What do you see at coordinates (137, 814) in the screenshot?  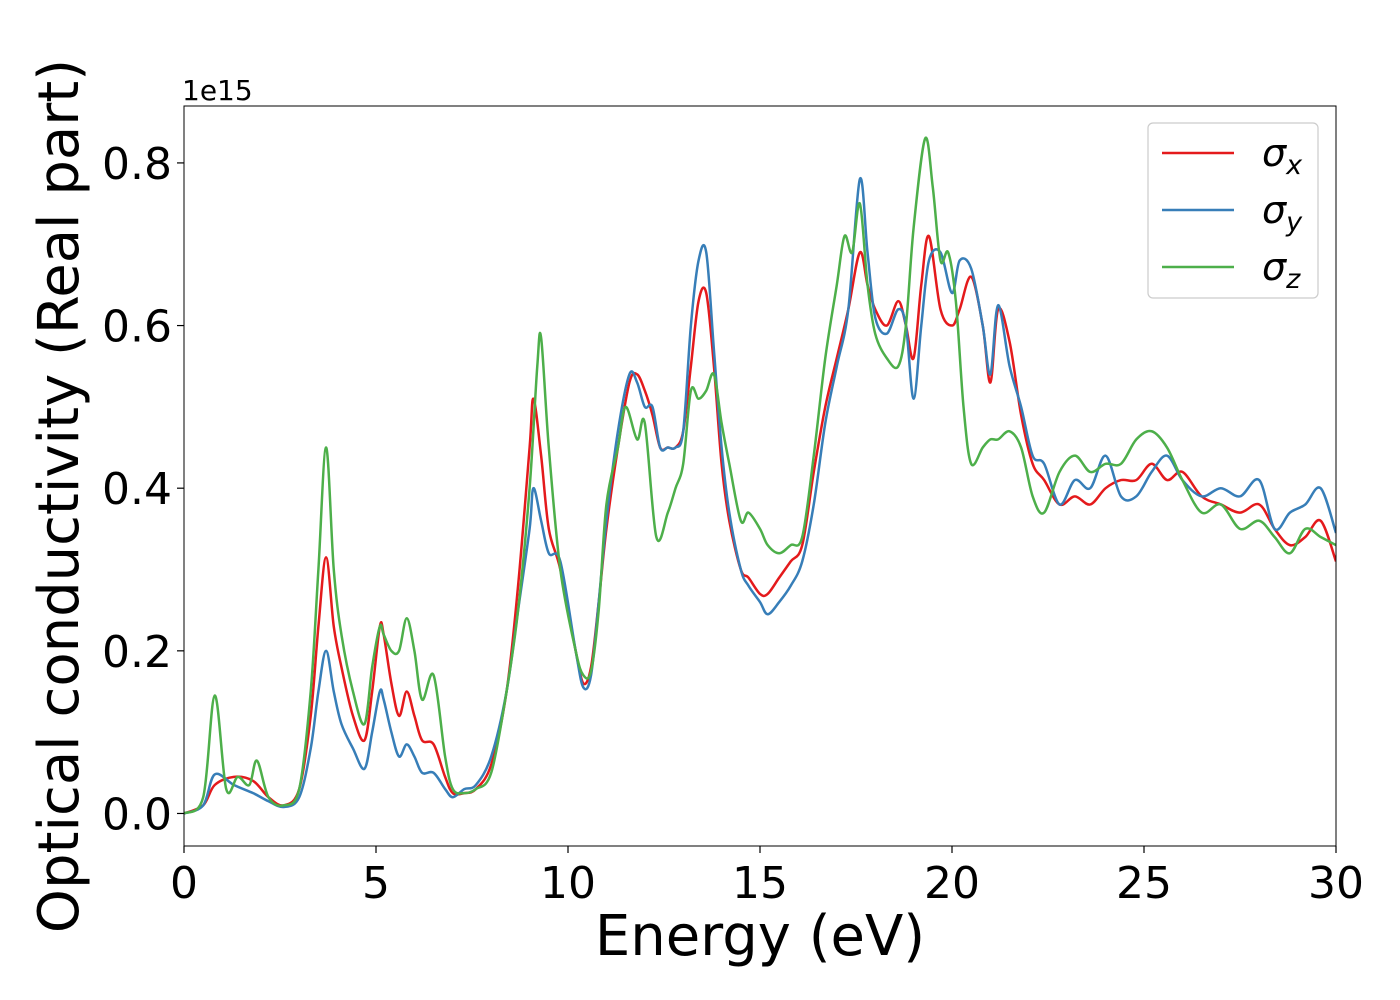 I see `y-tick-label: 0.0` at bounding box center [137, 814].